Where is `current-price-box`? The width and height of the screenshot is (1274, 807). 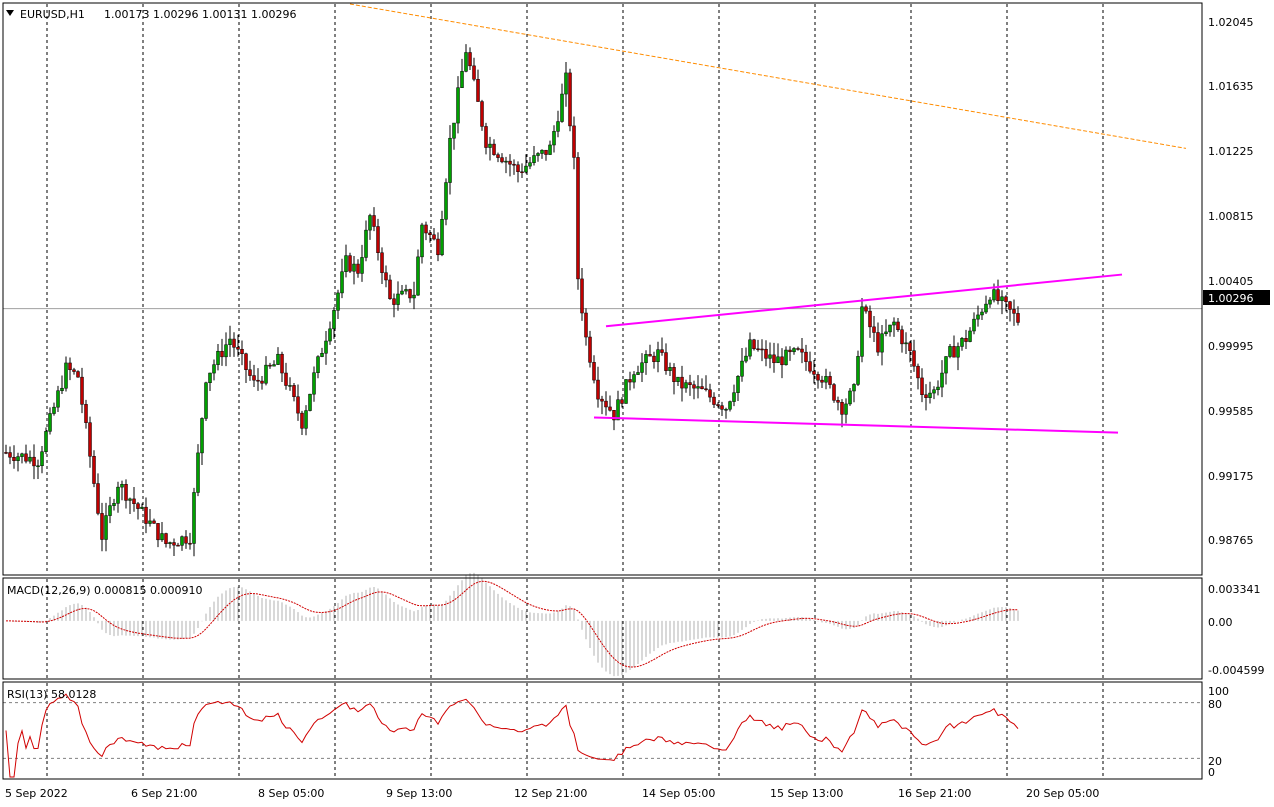
current-price-box is located at coordinates (1236, 297).